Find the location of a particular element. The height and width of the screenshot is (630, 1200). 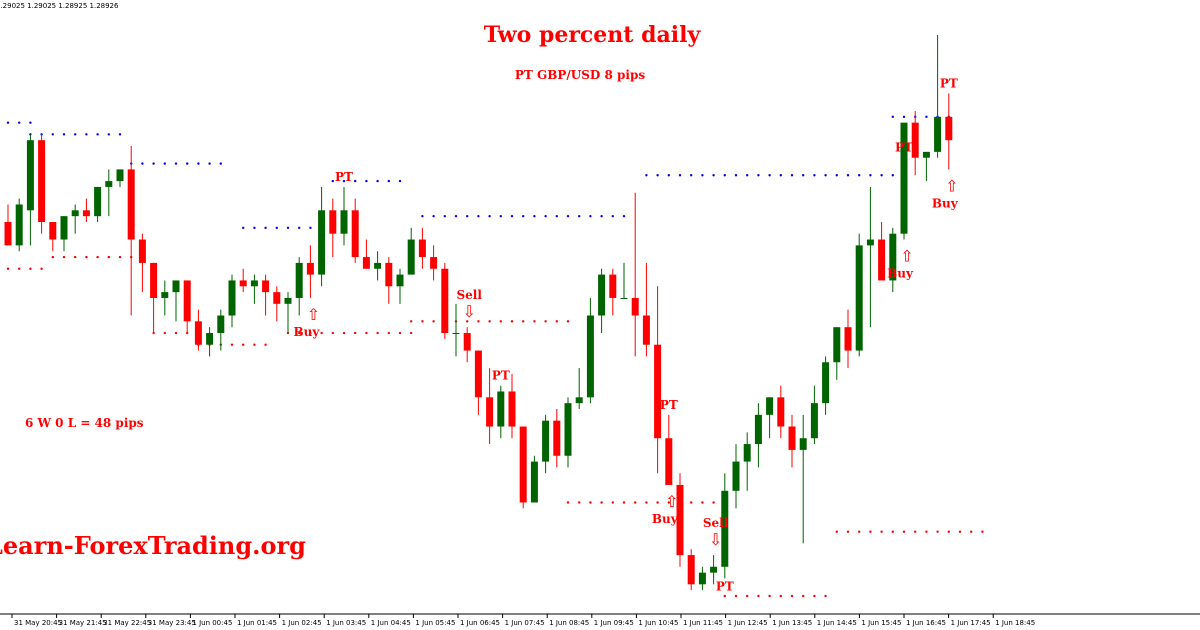

sell-arrow-icon: ⇩ is located at coordinates (468, 311).